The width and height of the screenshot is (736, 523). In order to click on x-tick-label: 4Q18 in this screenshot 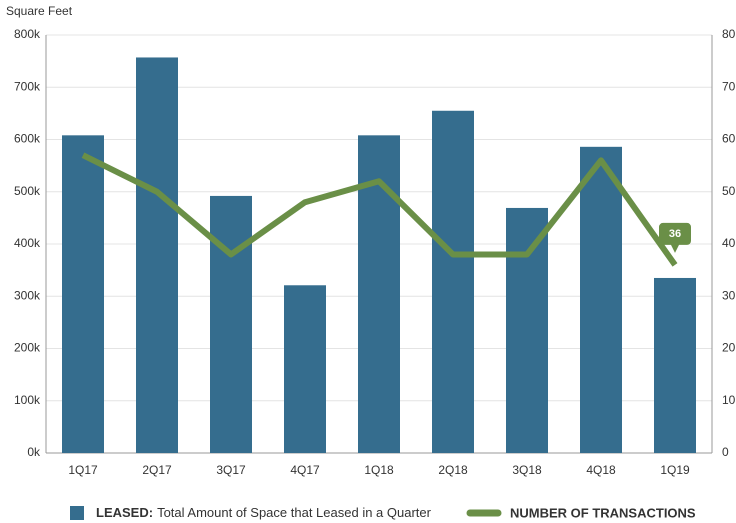, I will do `click(601, 470)`.